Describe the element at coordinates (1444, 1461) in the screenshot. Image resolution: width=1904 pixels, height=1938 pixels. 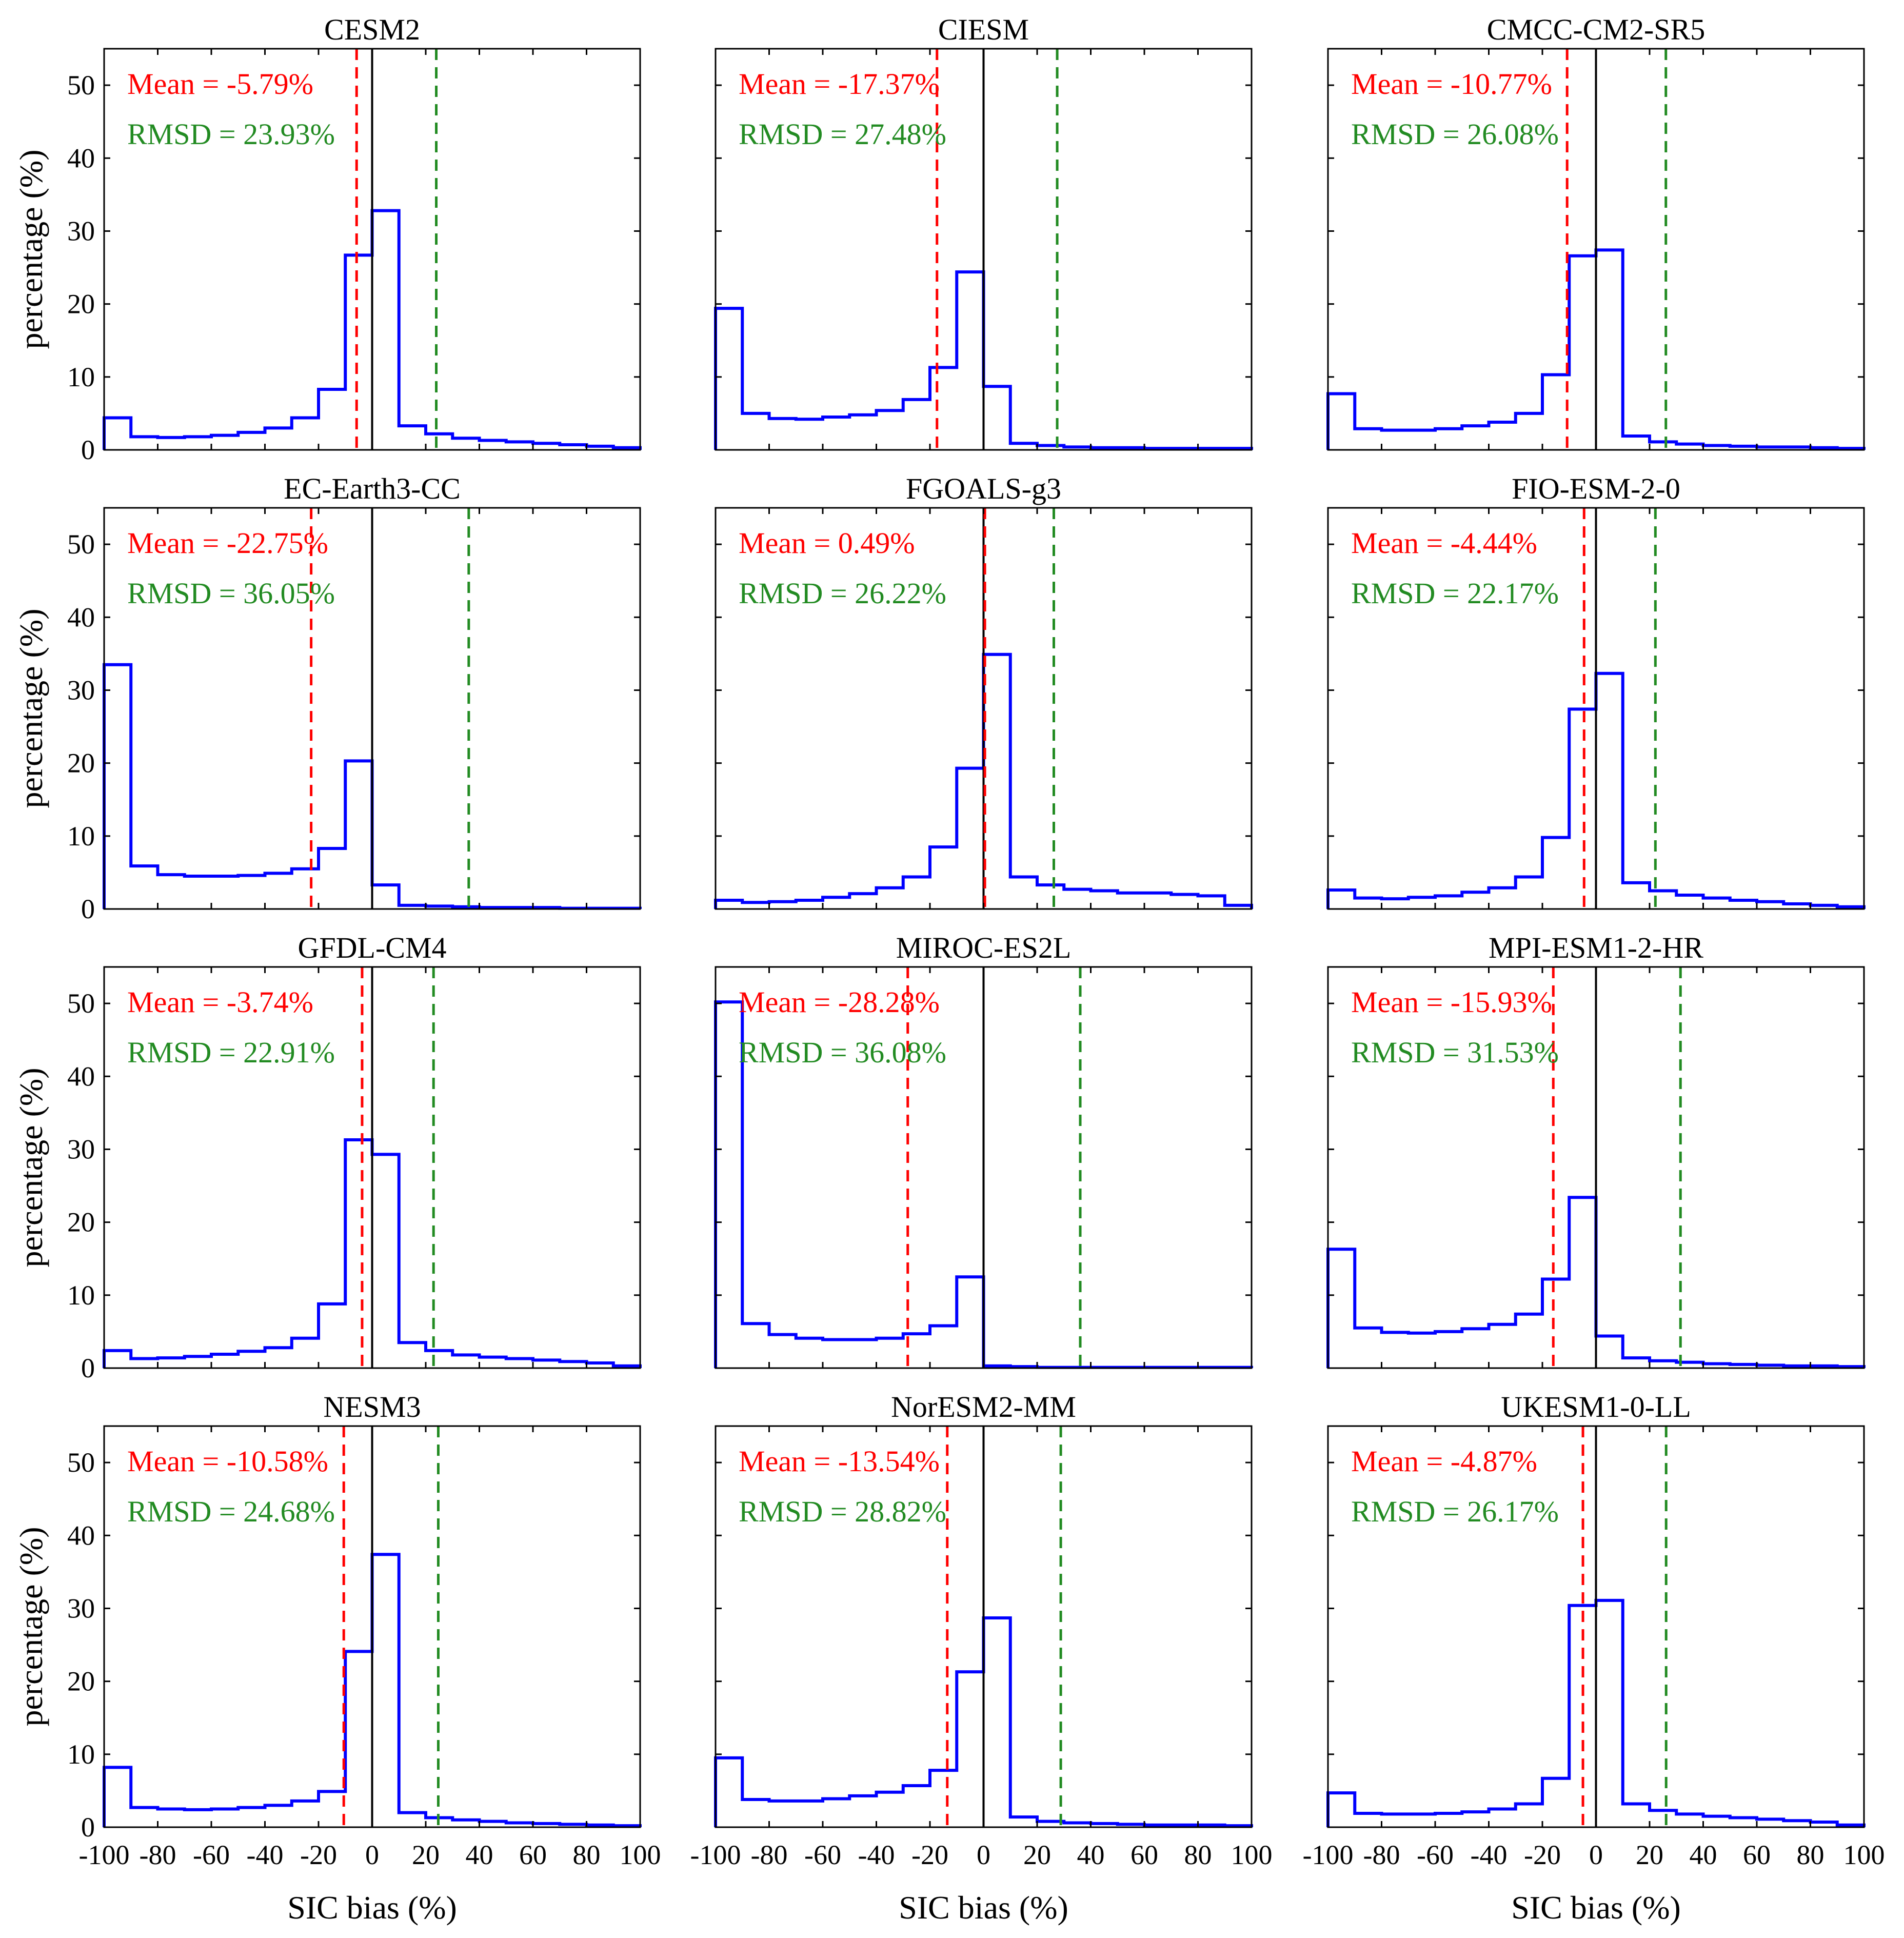
I see `mean-annotation: Mean = -4.87%` at that location.